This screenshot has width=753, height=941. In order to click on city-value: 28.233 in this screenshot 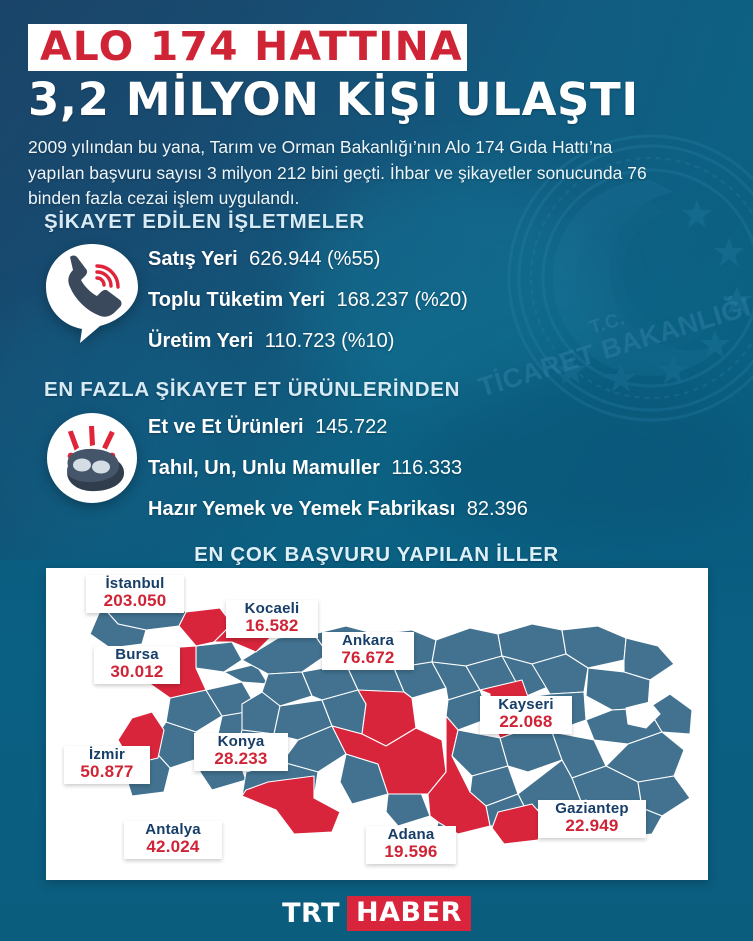, I will do `click(241, 758)`.